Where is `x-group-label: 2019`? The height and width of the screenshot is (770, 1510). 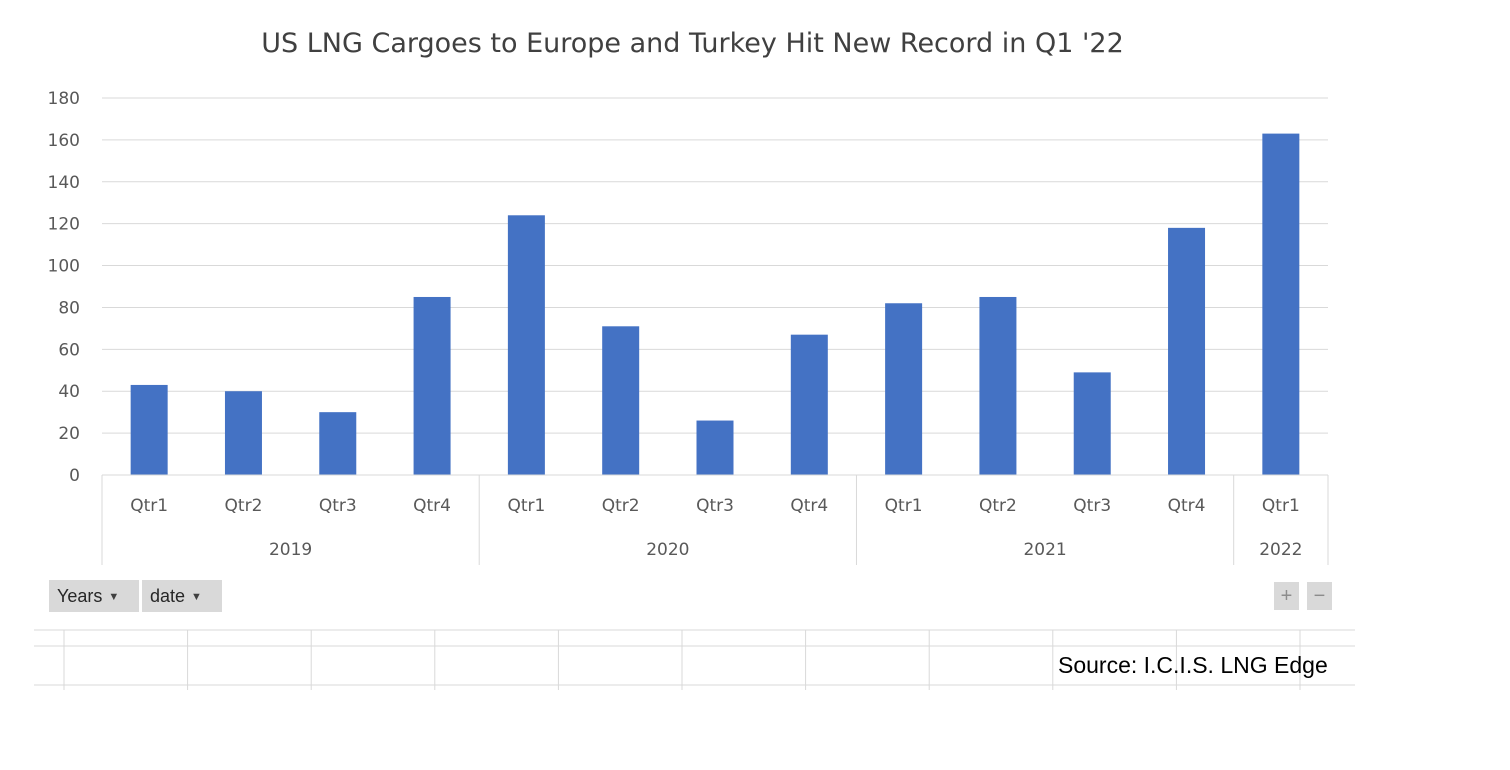 x-group-label: 2019 is located at coordinates (290, 550).